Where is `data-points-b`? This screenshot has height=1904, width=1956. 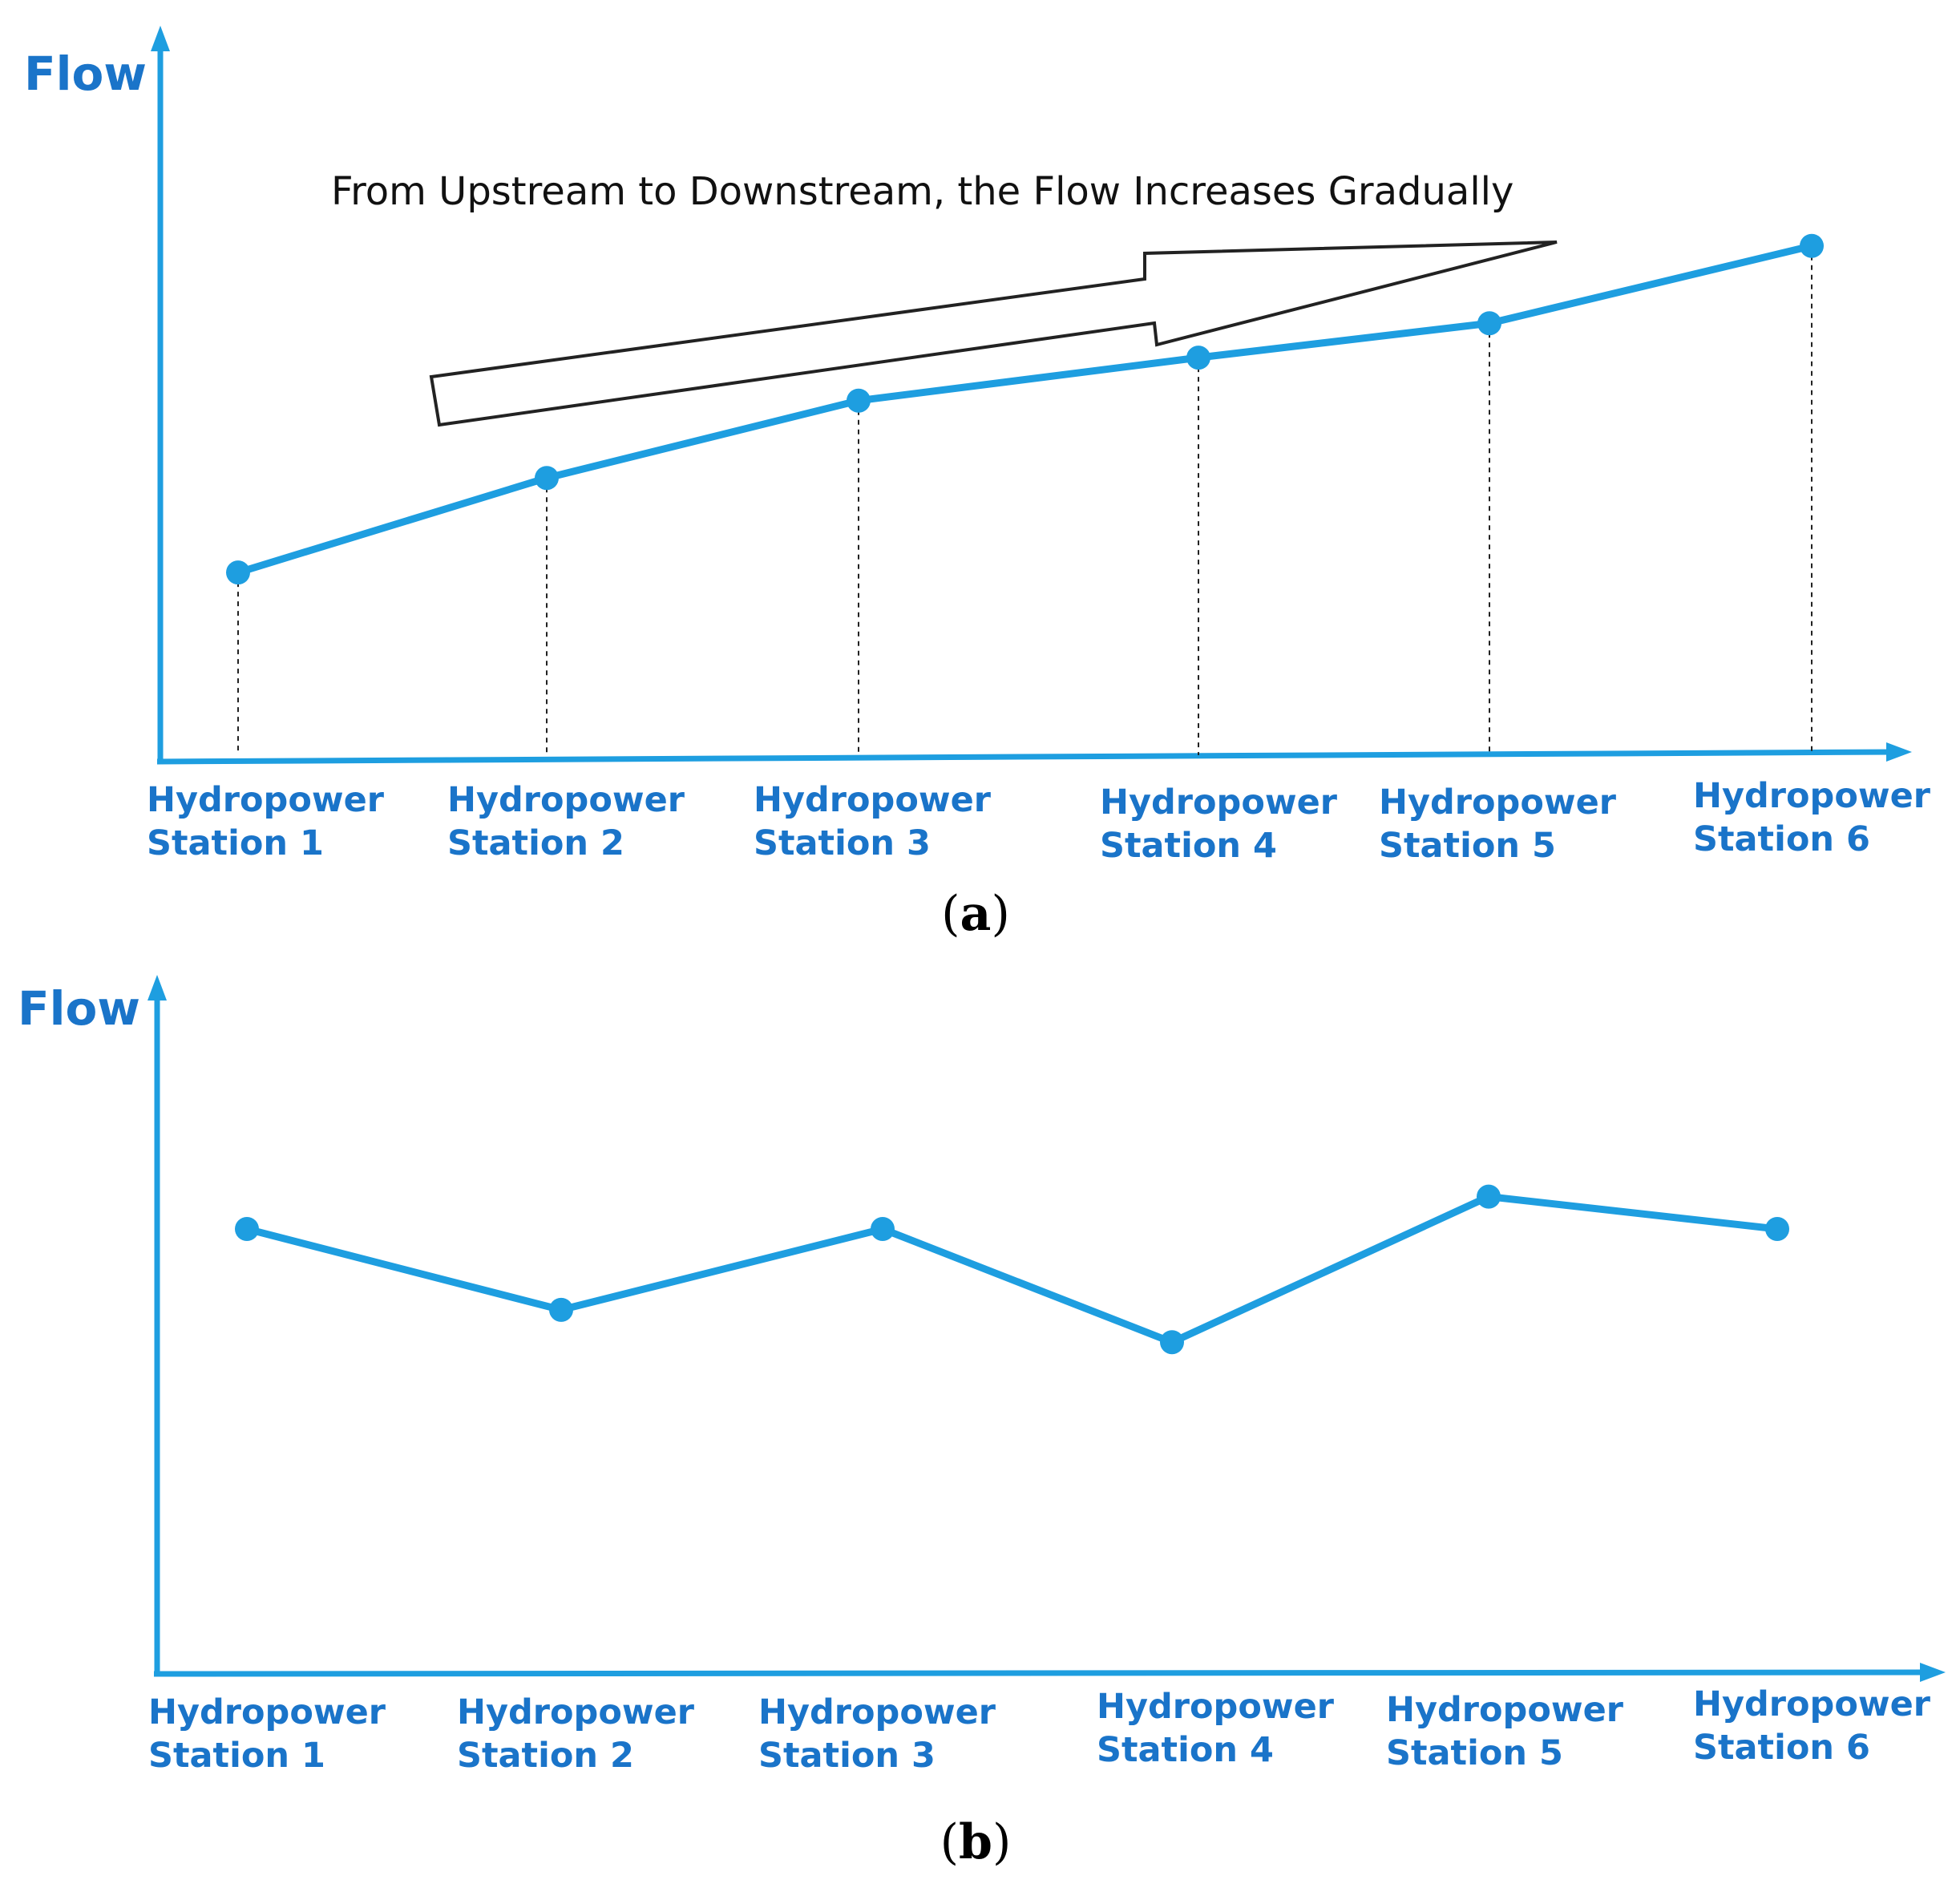
data-points-b is located at coordinates (1012, 1269).